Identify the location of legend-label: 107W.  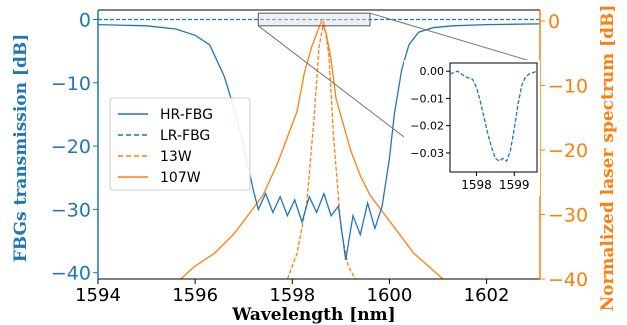
(180, 178).